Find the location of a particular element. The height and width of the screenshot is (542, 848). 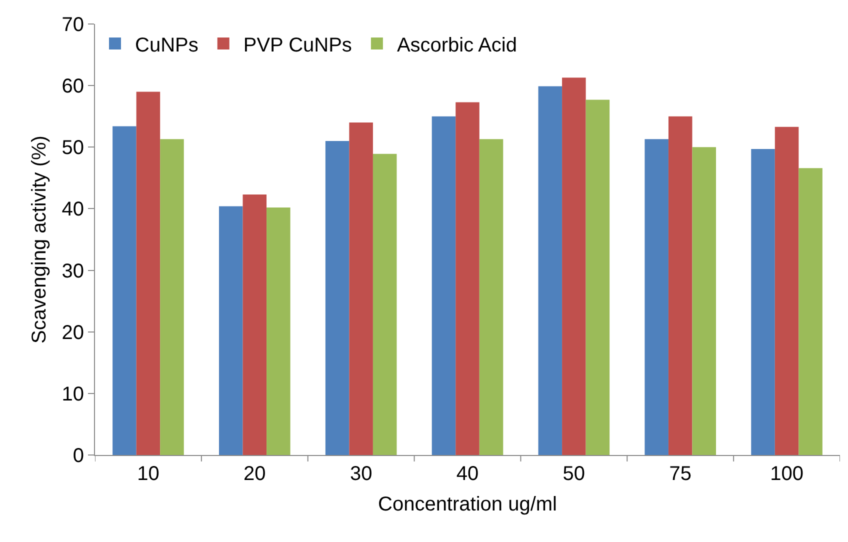

legend-label: Ascorbic Acid is located at coordinates (456, 45).